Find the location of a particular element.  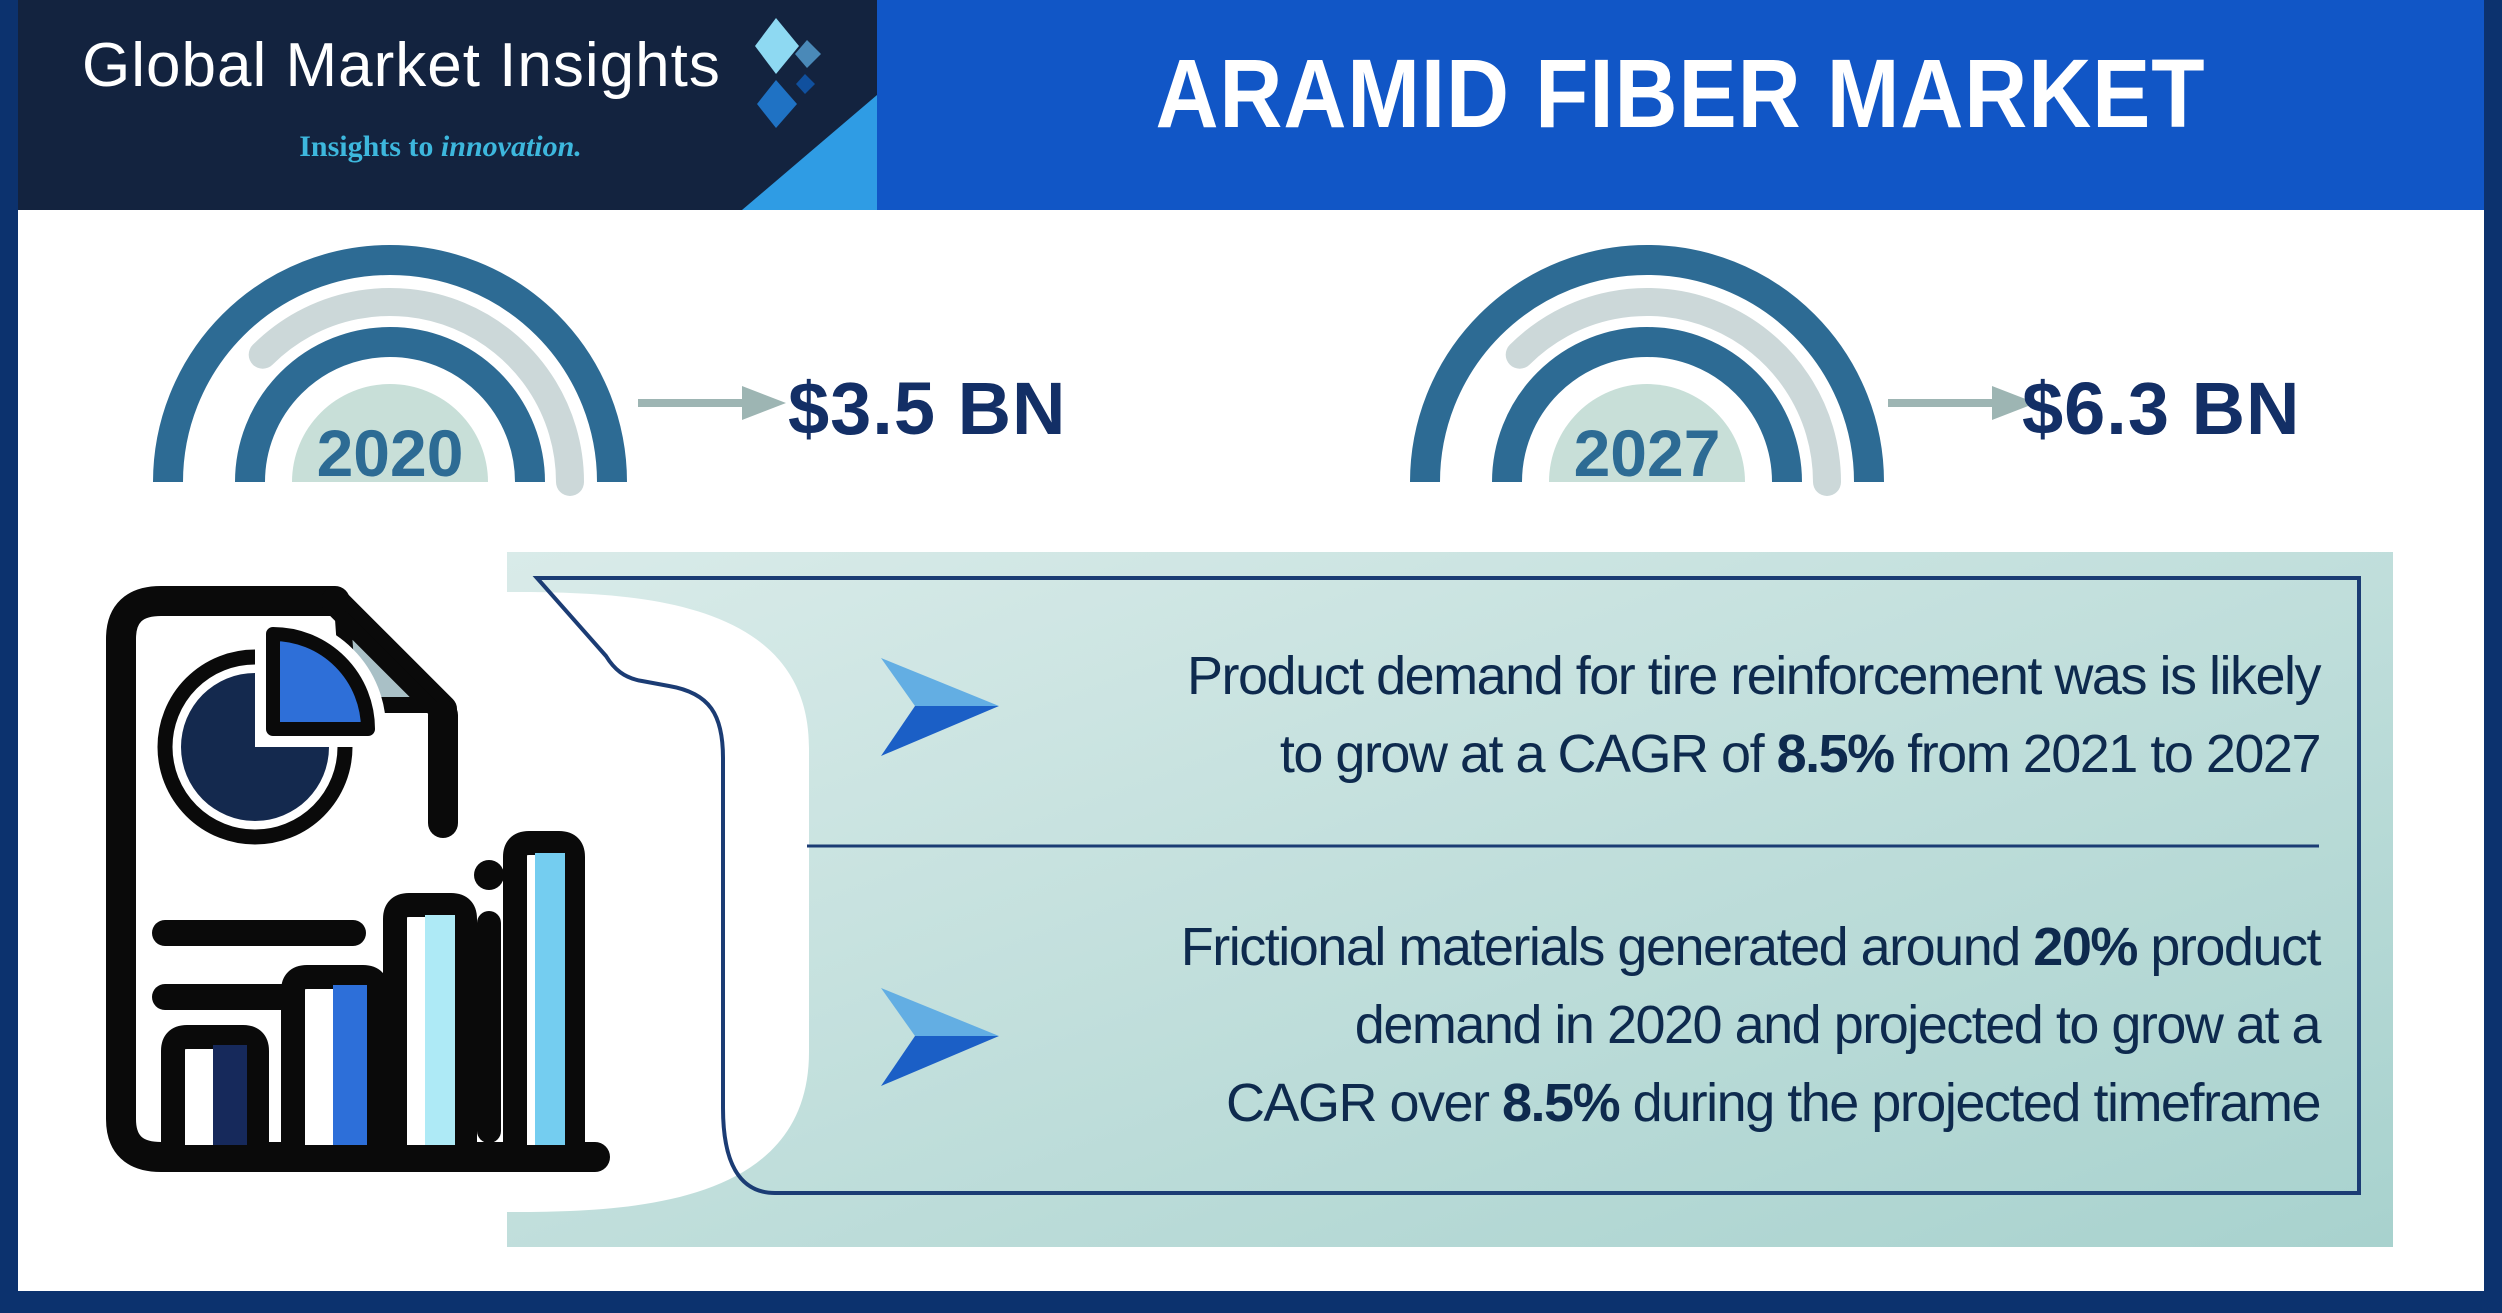

pie-chart-glyph is located at coordinates (271, 730).